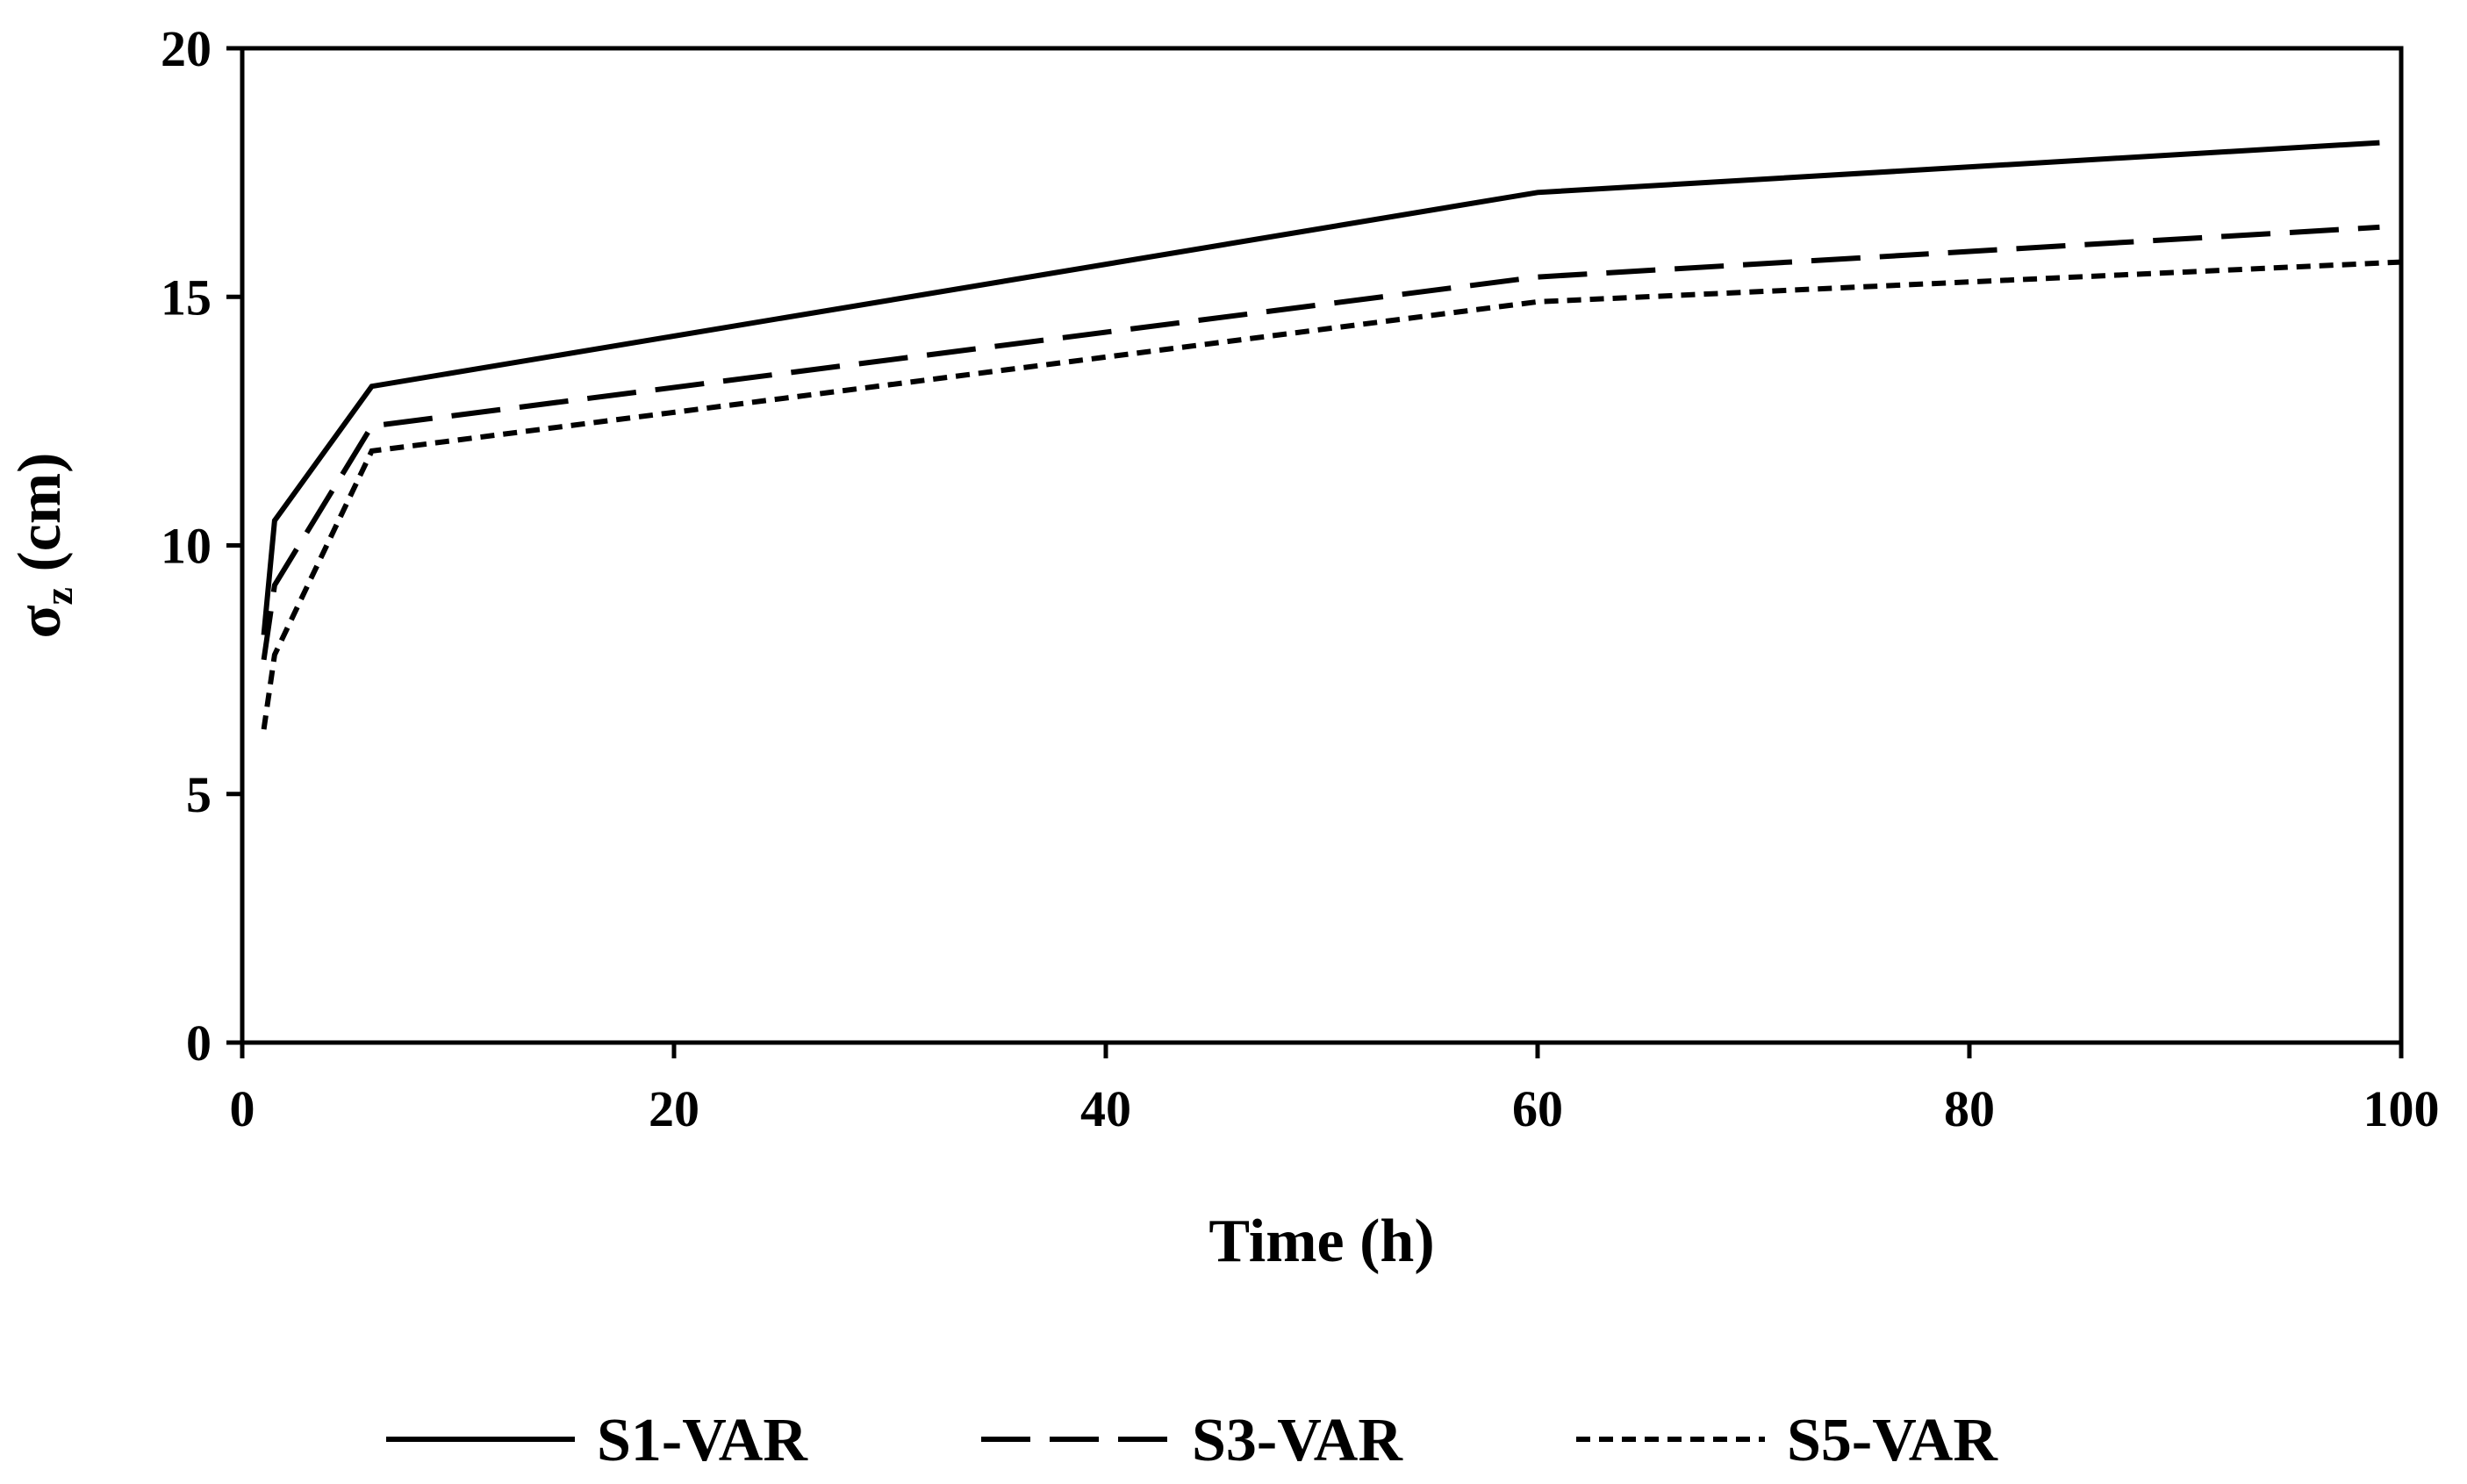 The image size is (2467, 1484). What do you see at coordinates (187, 48) in the screenshot?
I see `y-tick-label: 20` at bounding box center [187, 48].